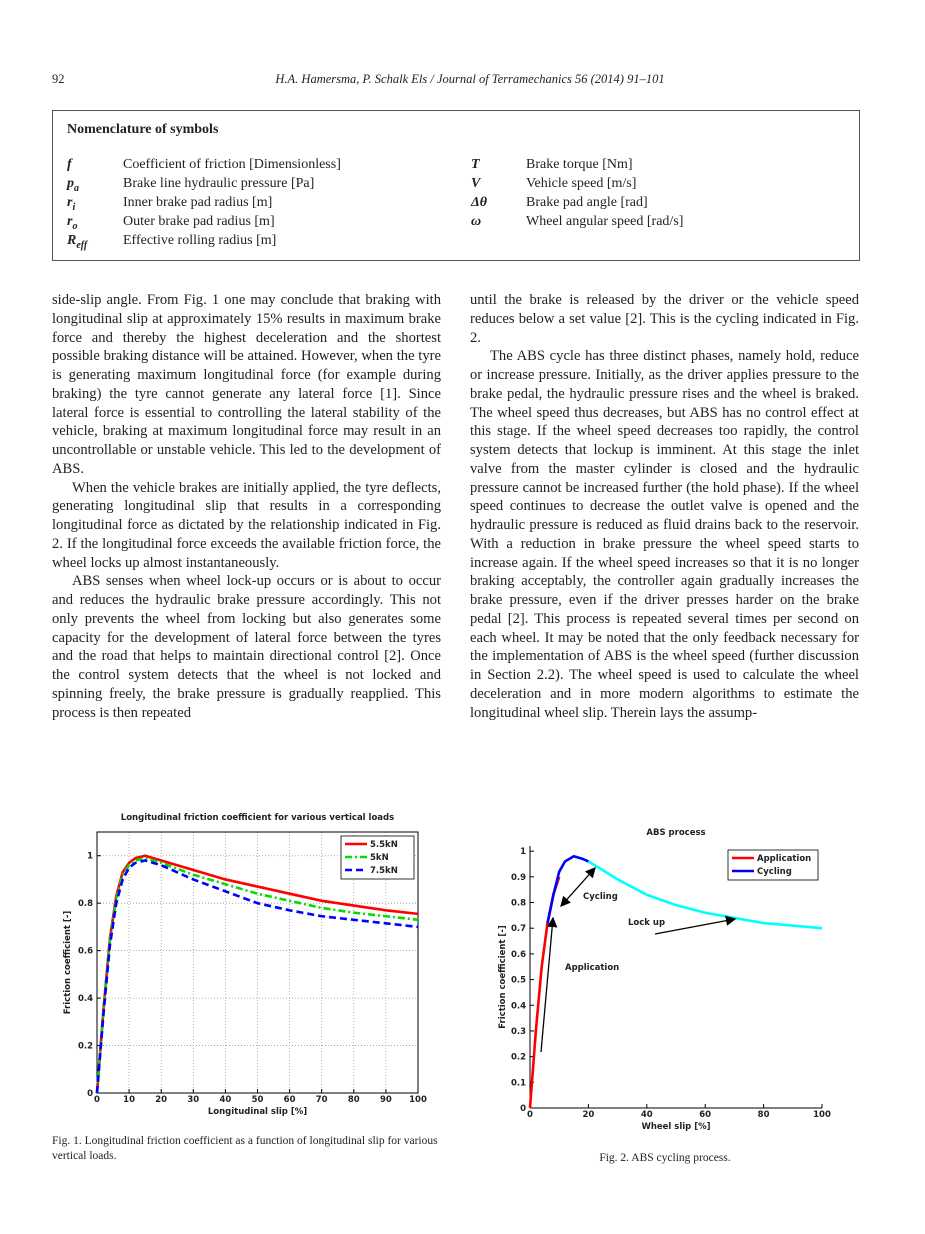  Describe the element at coordinates (453, 242) in the screenshot. I see `nomenclature-row: Reff Effective rolling radius [m]` at that location.